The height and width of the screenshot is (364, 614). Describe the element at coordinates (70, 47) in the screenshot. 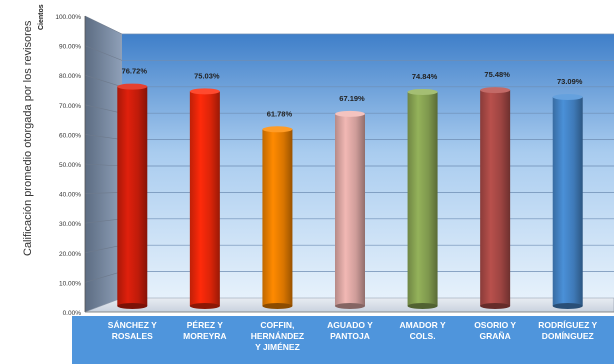

I see `y-tick-label: 90.00%` at that location.